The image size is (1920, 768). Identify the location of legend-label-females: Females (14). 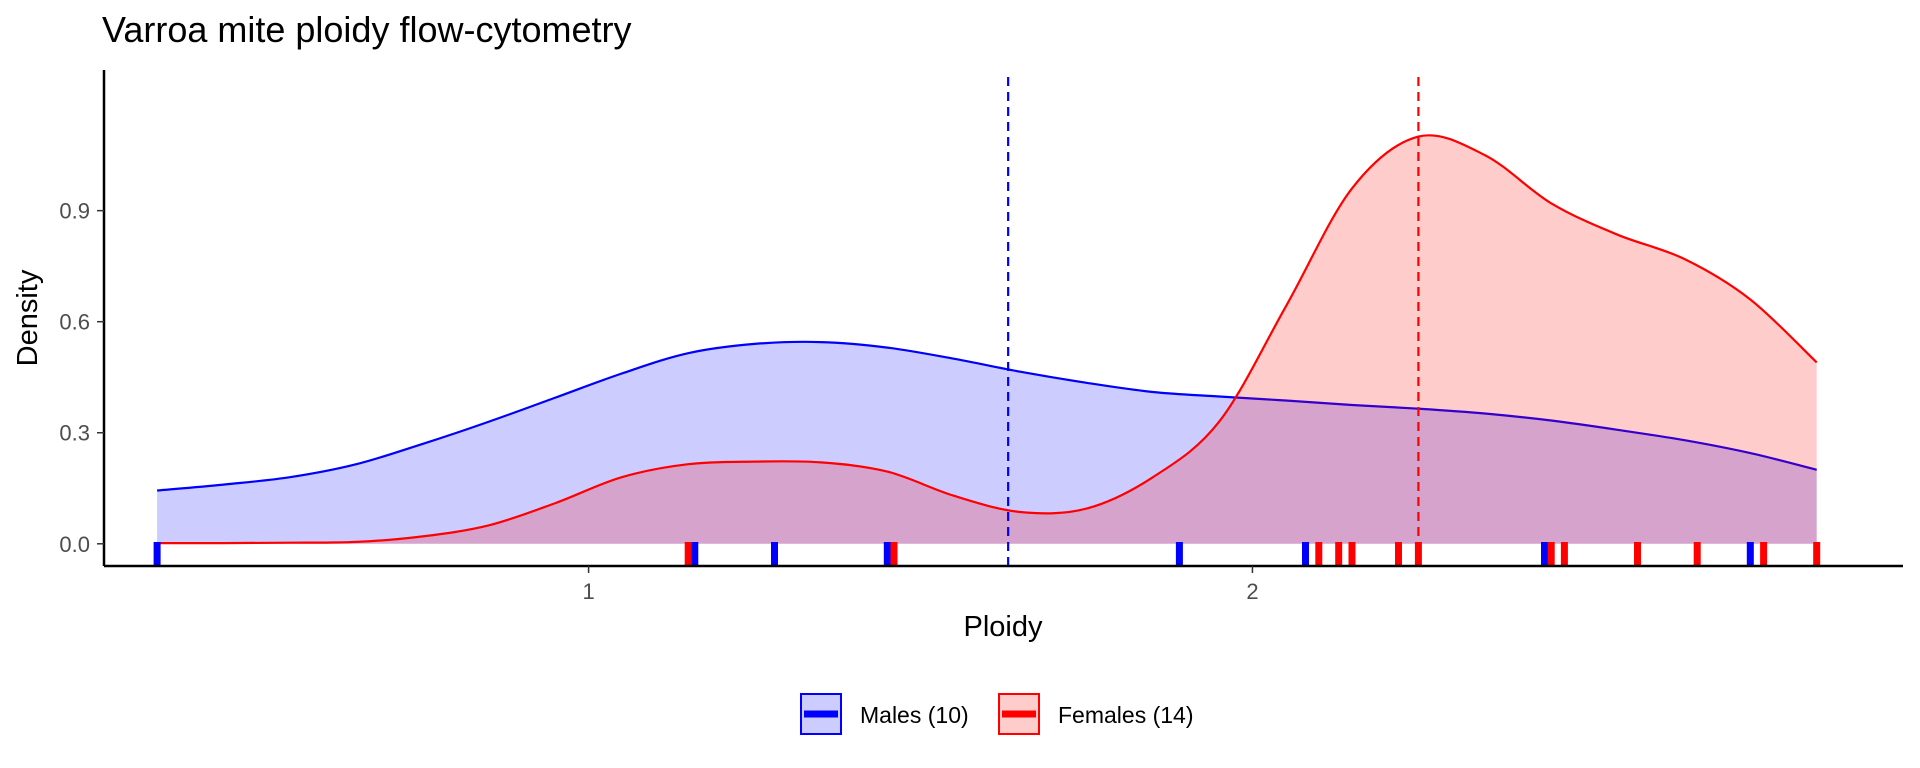
(1125, 715).